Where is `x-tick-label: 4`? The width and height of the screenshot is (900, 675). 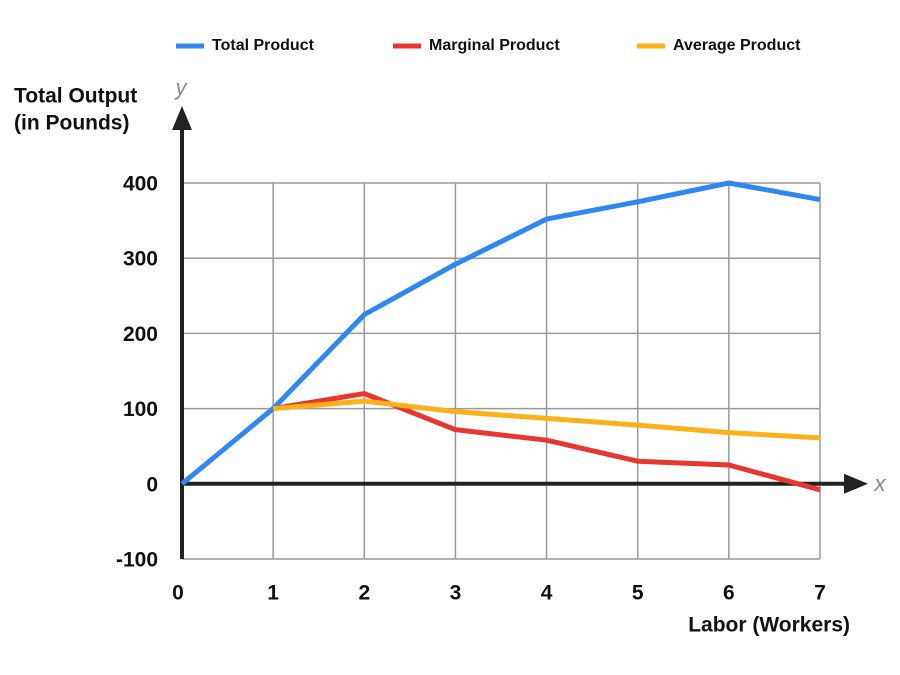
x-tick-label: 4 is located at coordinates (547, 593).